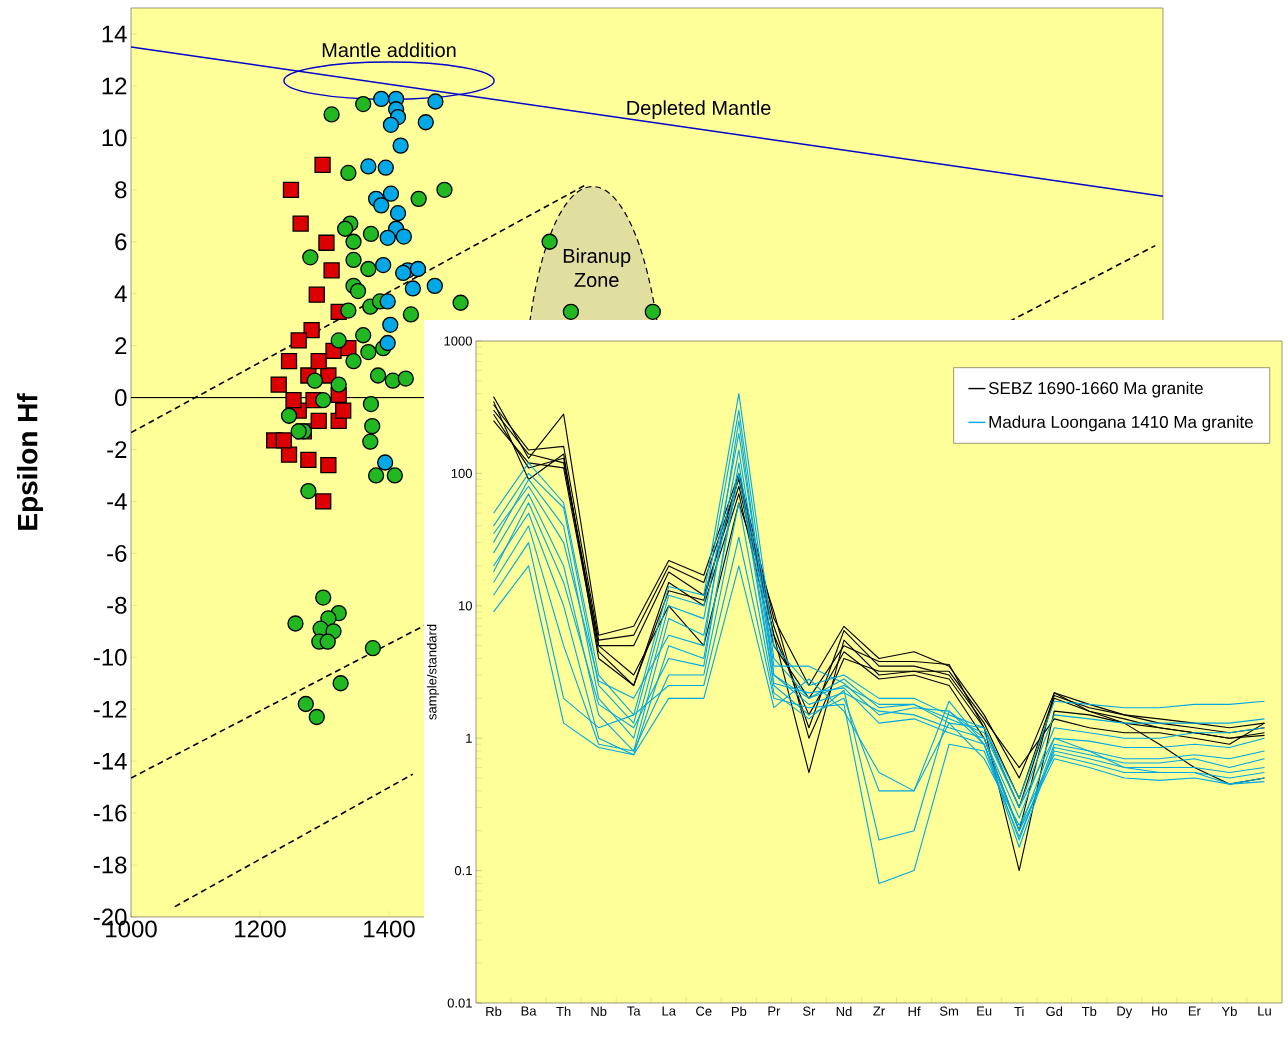  What do you see at coordinates (599, 1011) in the screenshot?
I see `x-tick-label: Nb` at bounding box center [599, 1011].